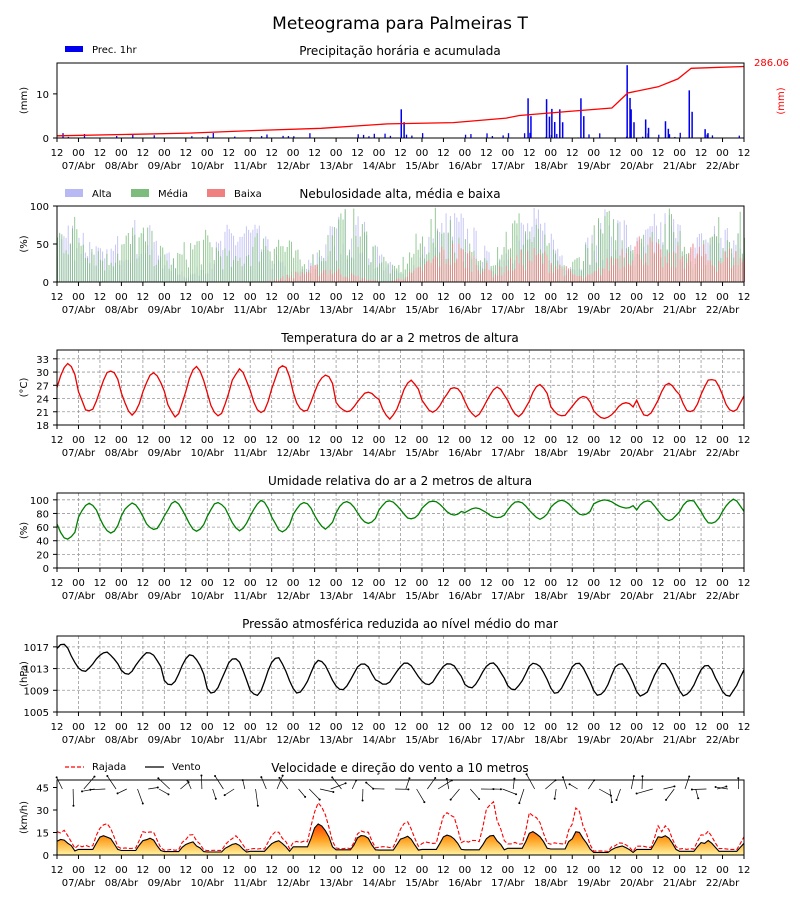 The image size is (800, 900). What do you see at coordinates (122, 883) in the screenshot?
I see `panel-5-date-label: 08/Abr` at bounding box center [122, 883].